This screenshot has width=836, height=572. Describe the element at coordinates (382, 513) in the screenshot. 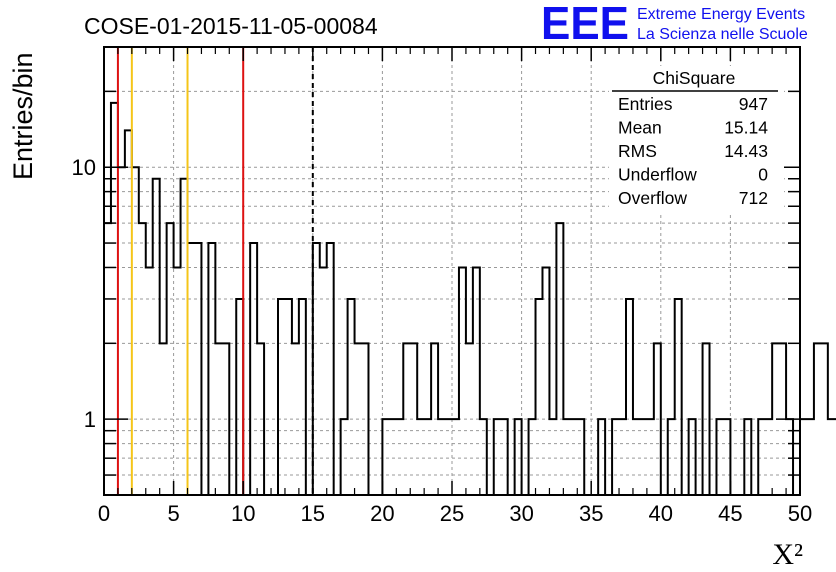

I see `x-tick-label: 20` at that location.